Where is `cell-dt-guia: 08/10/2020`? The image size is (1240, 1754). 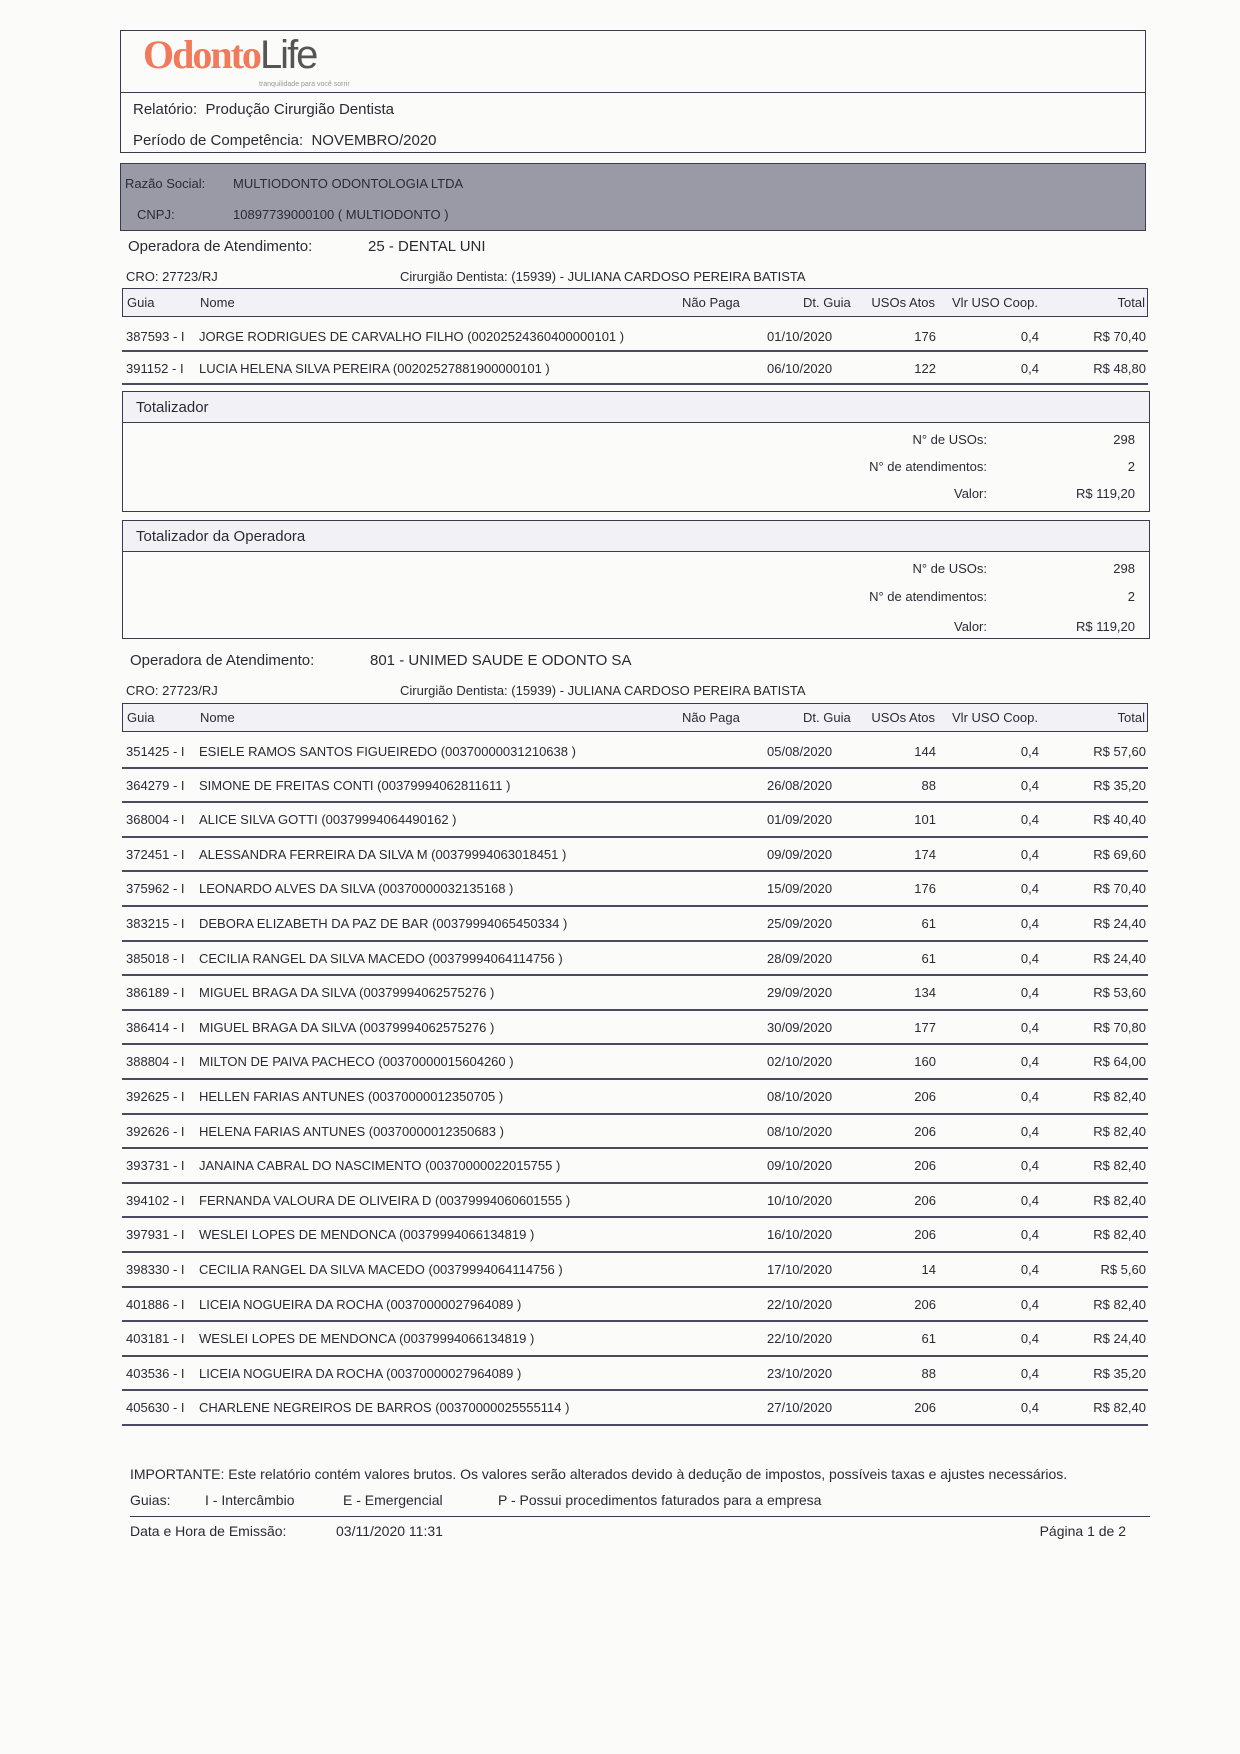
cell-dt-guia: 08/10/2020 is located at coordinates (800, 1131).